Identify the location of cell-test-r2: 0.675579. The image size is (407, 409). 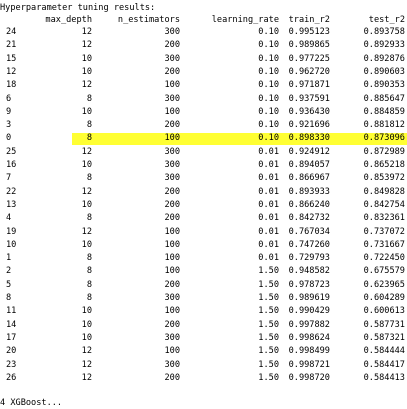
(384, 271).